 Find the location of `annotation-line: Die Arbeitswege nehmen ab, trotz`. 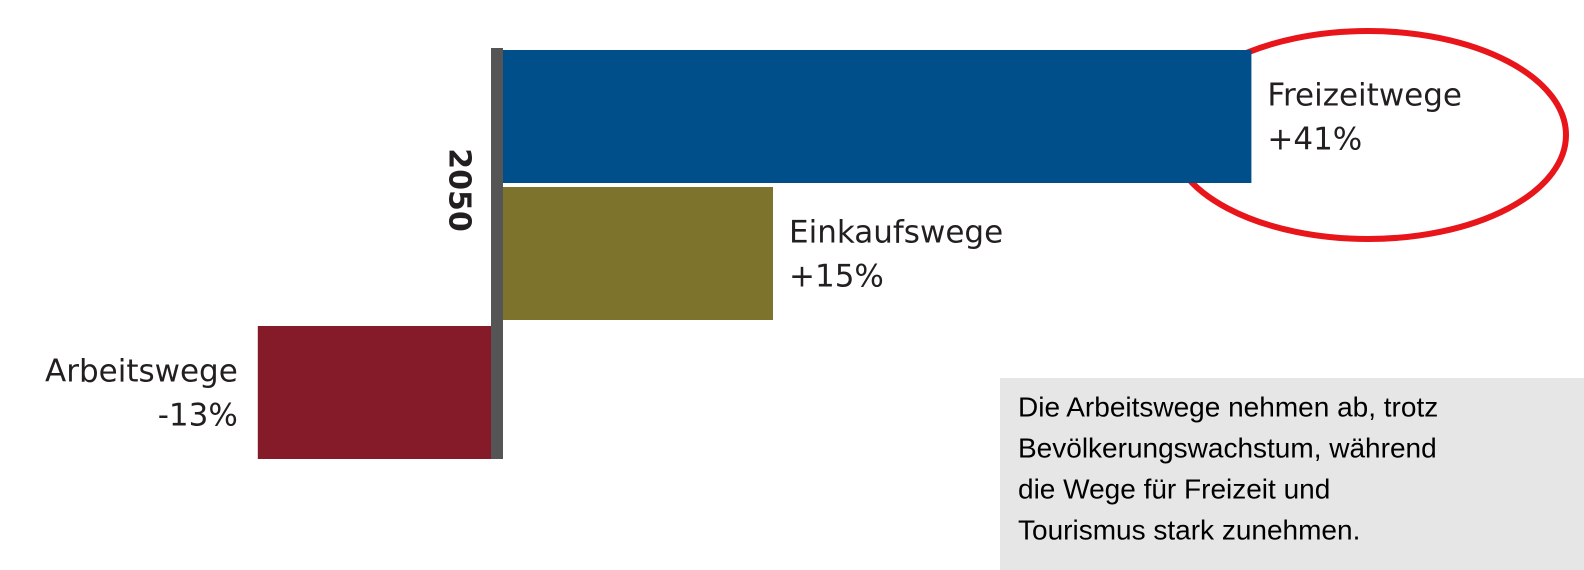

annotation-line: Die Arbeitswege nehmen ab, trotz is located at coordinates (1228, 406).